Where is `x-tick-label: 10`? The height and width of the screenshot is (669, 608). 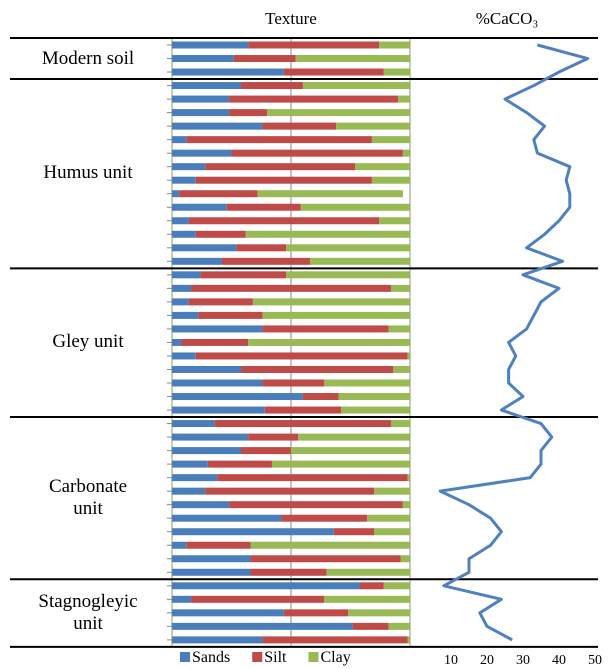 x-tick-label: 10 is located at coordinates (451, 660).